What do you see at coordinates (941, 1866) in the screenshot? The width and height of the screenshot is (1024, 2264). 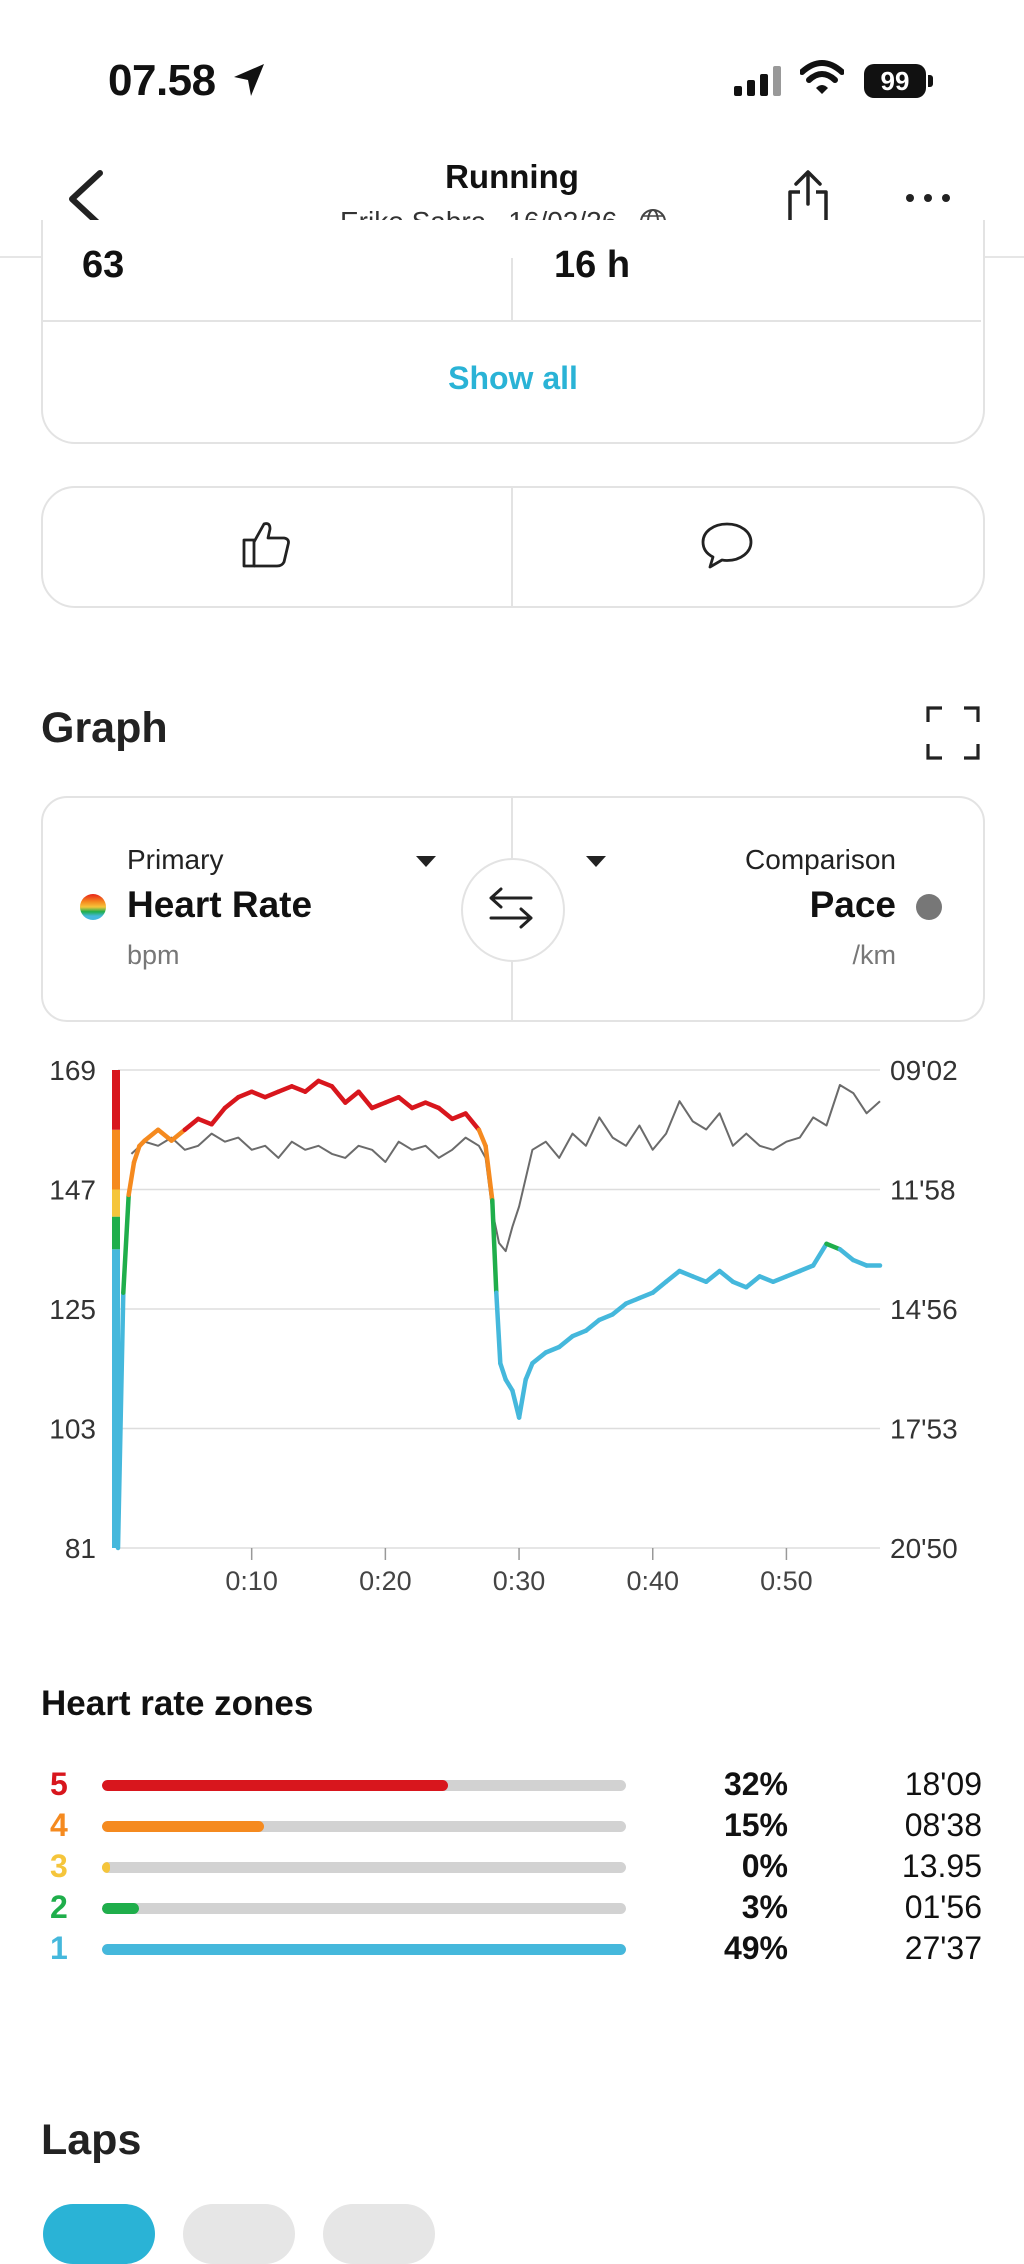 I see `zone-time: 13.95` at bounding box center [941, 1866].